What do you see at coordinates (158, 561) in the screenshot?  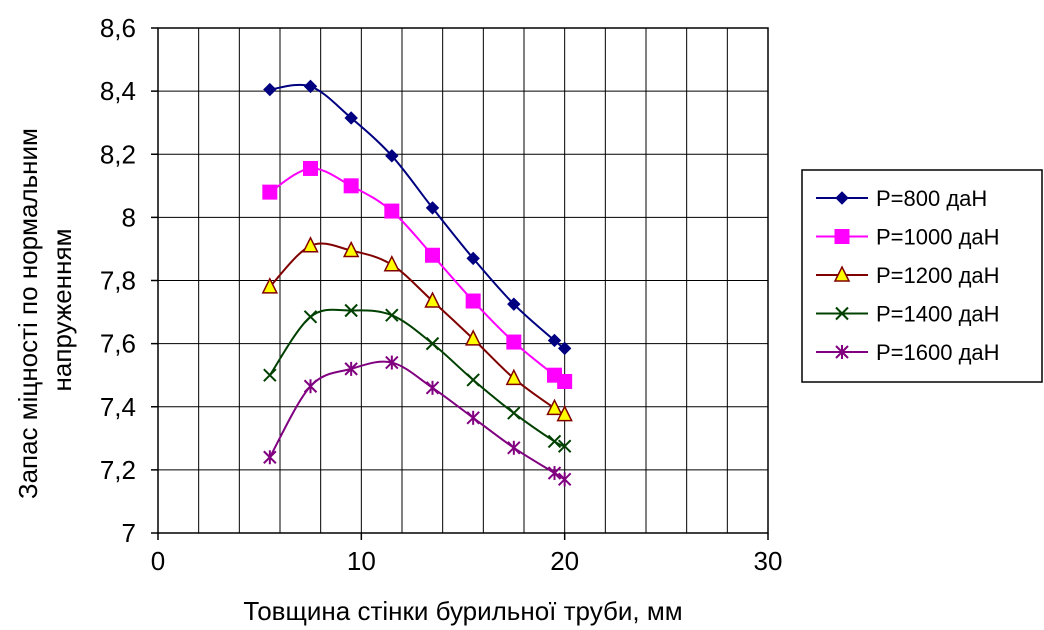 I see `x-tick-label: 0` at bounding box center [158, 561].